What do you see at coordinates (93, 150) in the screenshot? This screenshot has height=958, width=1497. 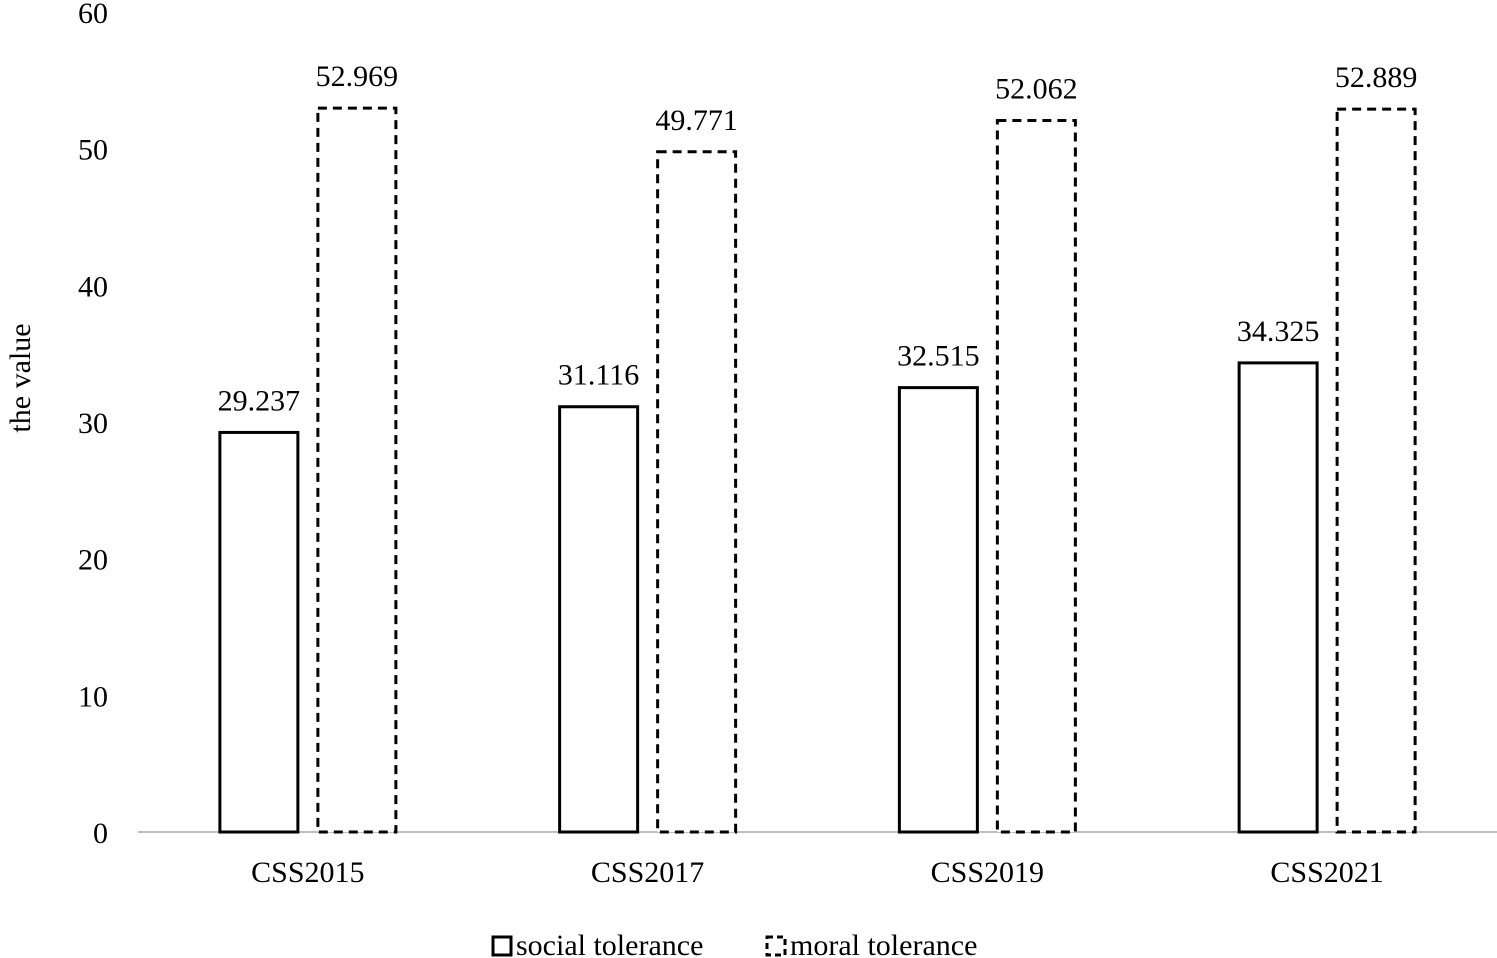 I see `y-tick-label: 50` at bounding box center [93, 150].